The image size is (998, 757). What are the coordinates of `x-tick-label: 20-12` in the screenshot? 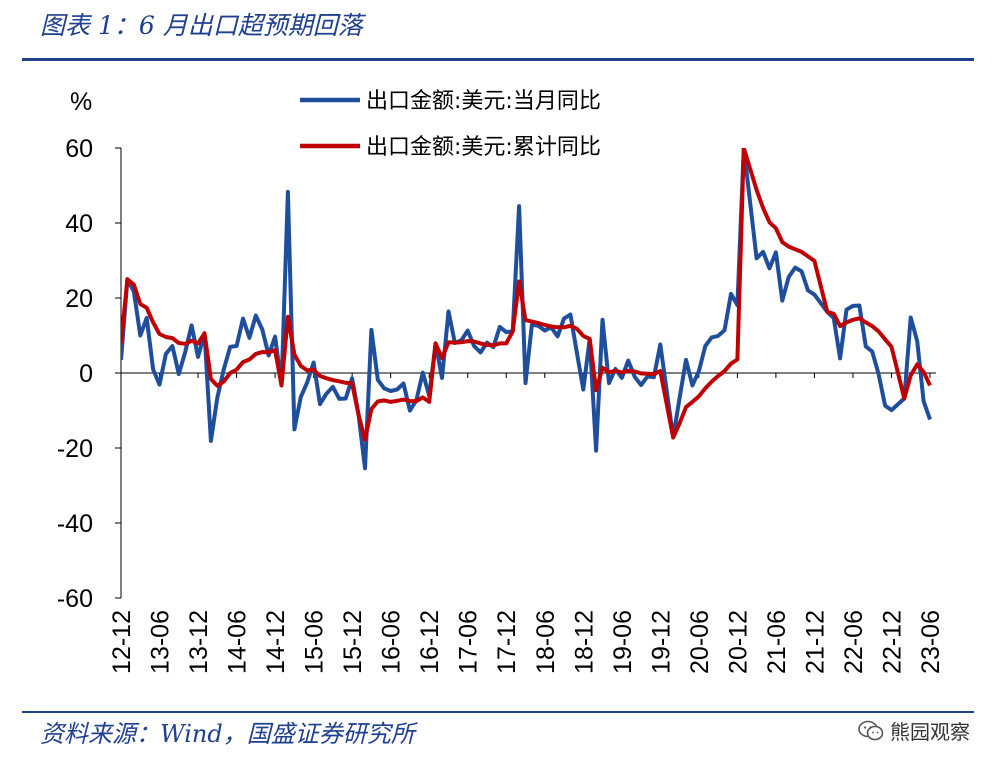 It's located at (738, 642).